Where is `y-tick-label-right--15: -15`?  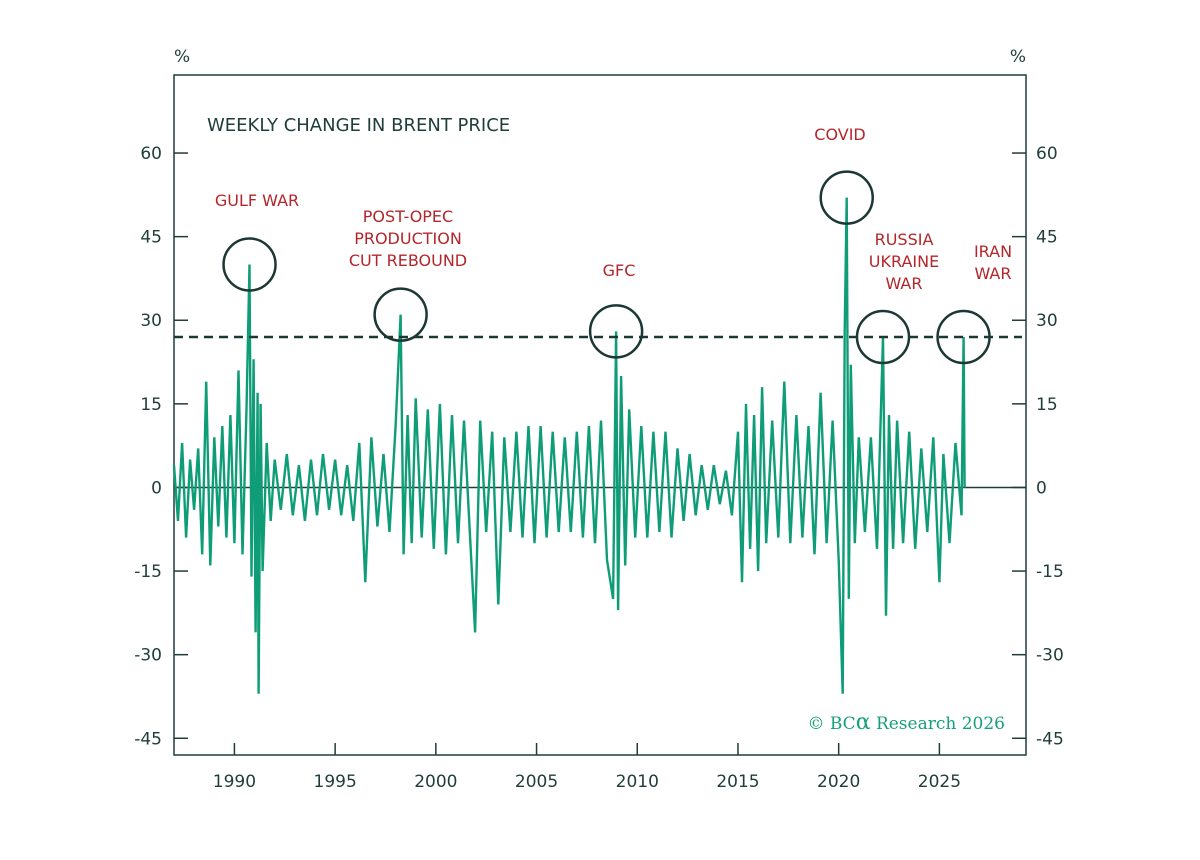 y-tick-label-right--15: -15 is located at coordinates (1050, 572).